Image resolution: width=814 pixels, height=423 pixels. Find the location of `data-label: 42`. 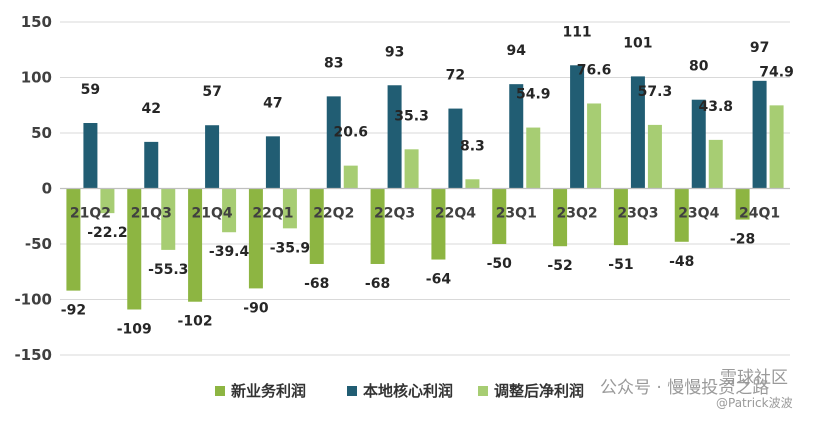

data-label: 42 is located at coordinates (151, 109).